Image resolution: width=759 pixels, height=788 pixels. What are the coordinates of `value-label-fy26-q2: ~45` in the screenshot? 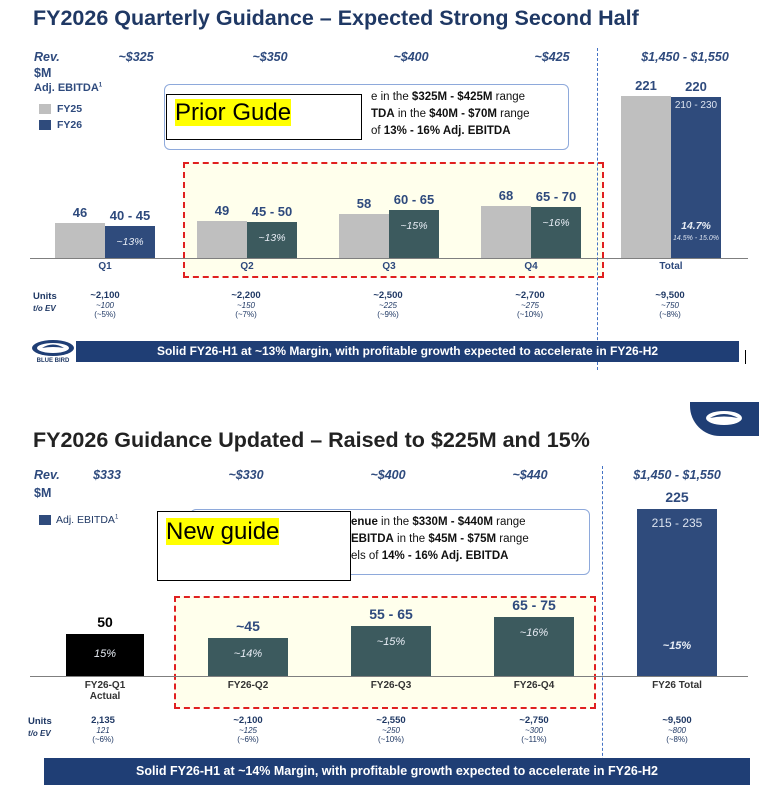 It's located at (248, 626).